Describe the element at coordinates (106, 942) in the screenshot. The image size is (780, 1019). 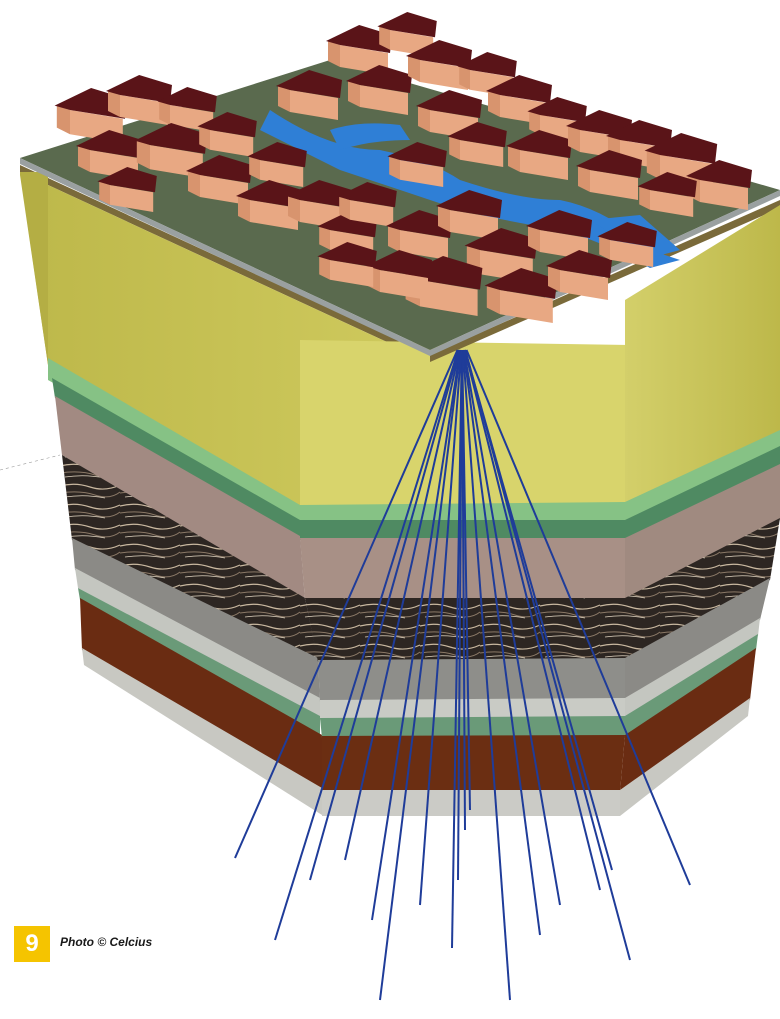
I see `photo-credit: Photo © Celcius` at that location.